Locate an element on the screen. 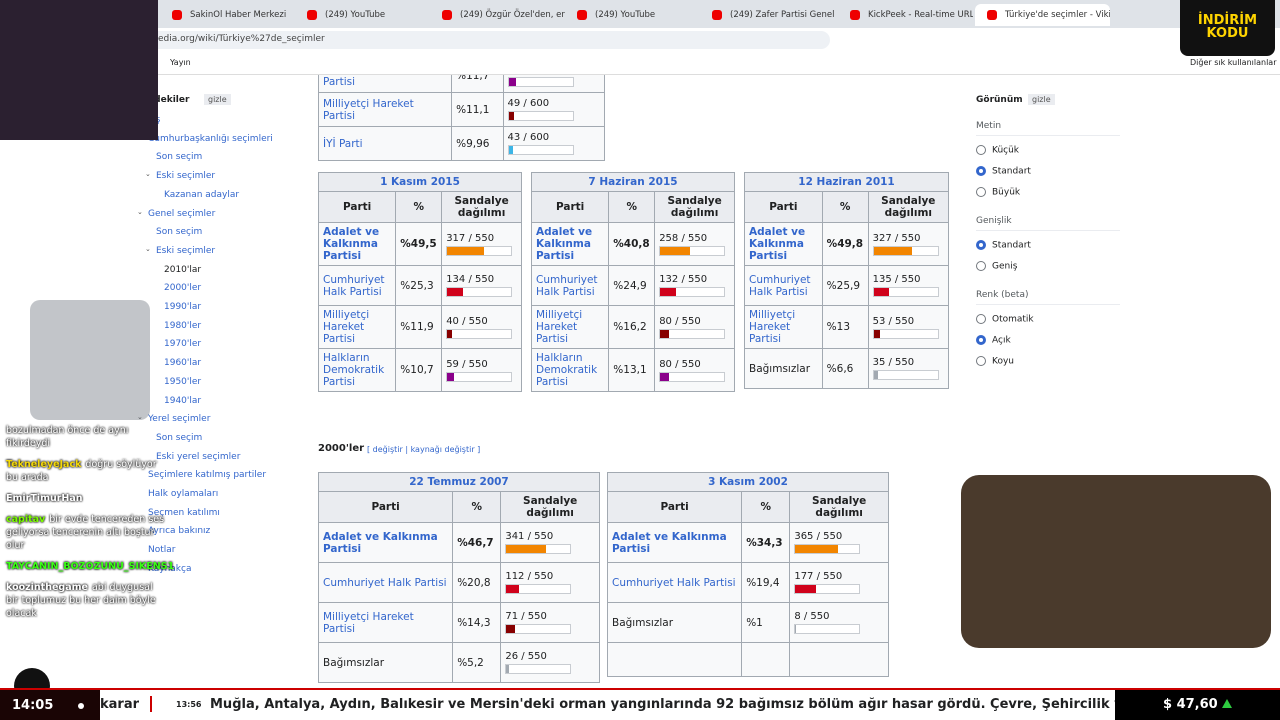  toc-item: 1970'ler is located at coordinates (183, 344).